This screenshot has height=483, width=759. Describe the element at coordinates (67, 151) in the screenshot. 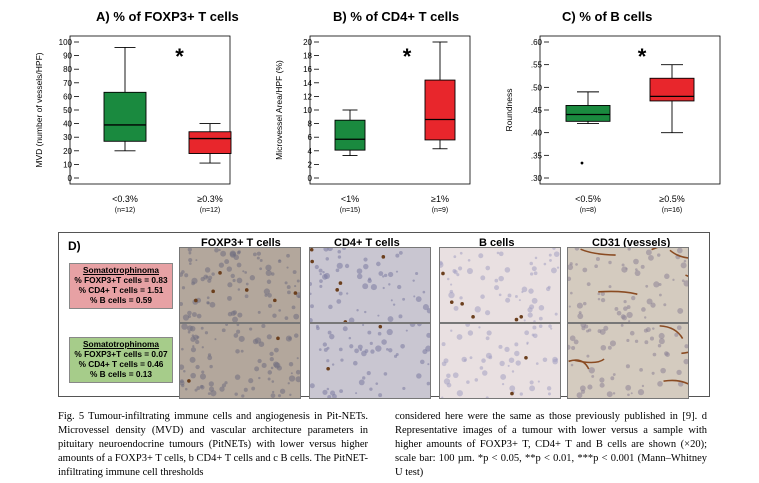

I see `y-tick-label: 20` at that location.